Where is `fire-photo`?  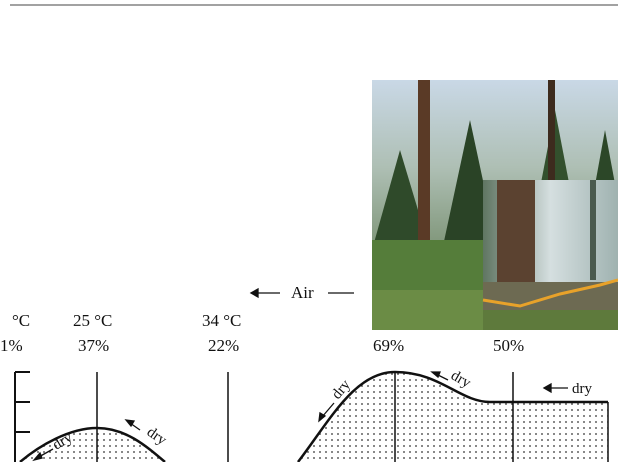 fire-photo is located at coordinates (550, 255).